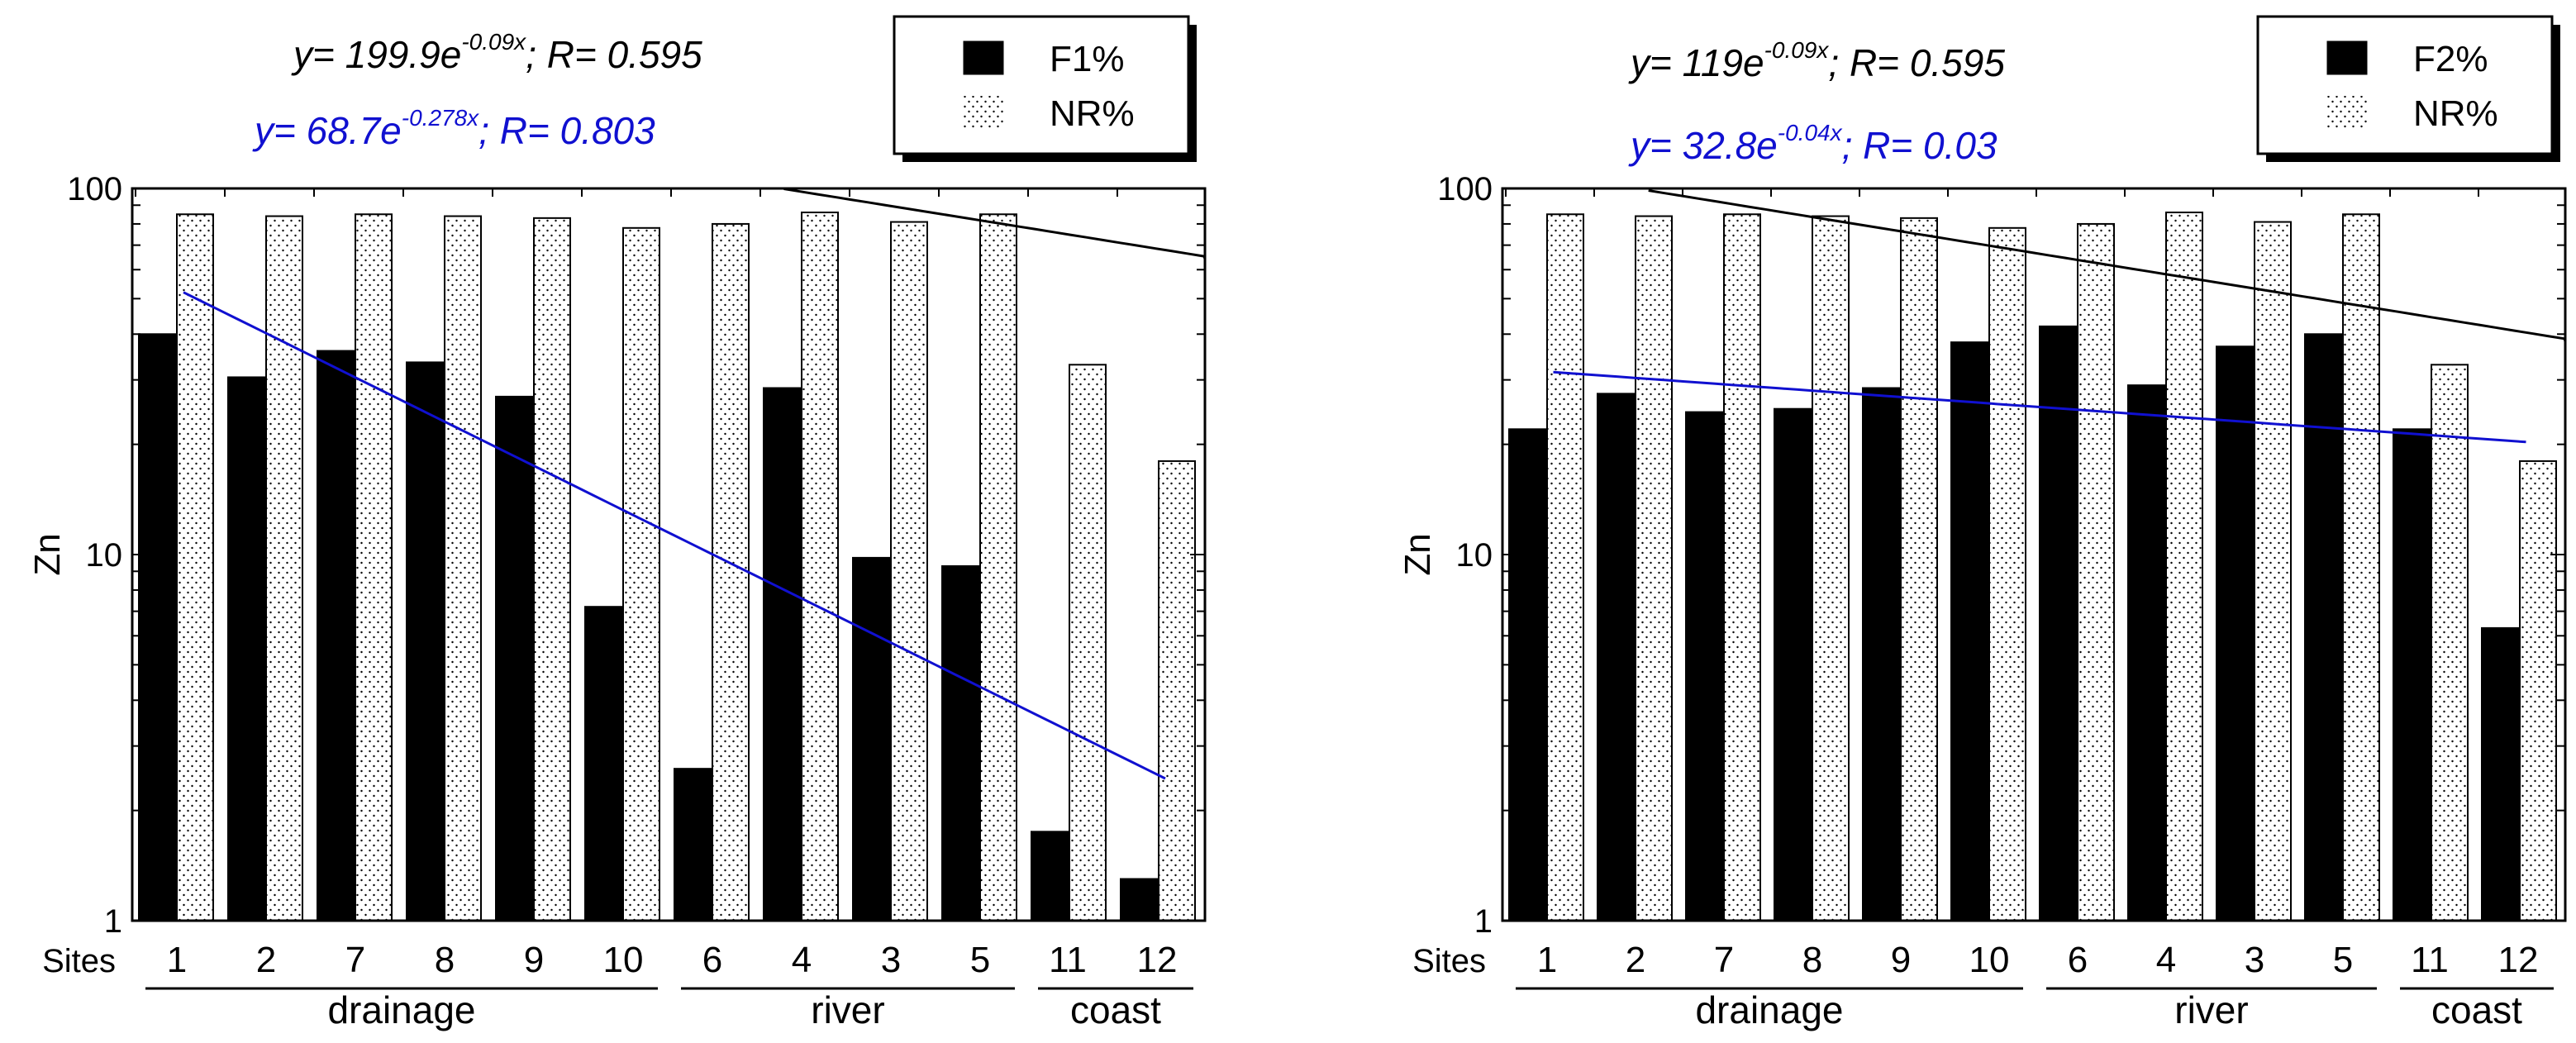 Image resolution: width=2576 pixels, height=1043 pixels. I want to click on group-label-drainage: drainage, so click(401, 1010).